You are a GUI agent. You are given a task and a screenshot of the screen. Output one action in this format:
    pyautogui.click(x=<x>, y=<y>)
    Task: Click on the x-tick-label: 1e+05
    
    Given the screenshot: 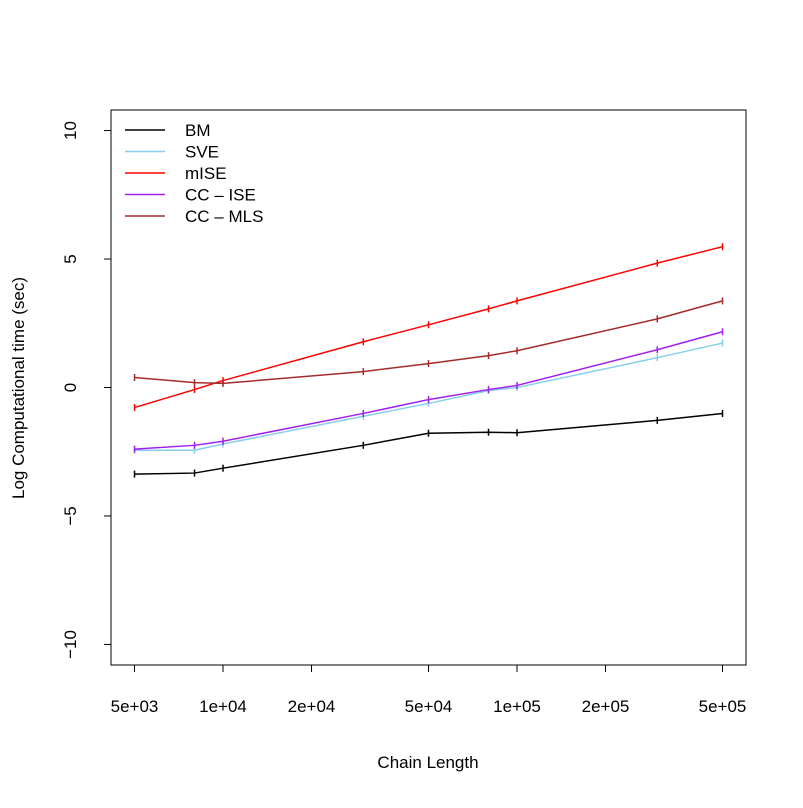 What is the action you would take?
    pyautogui.click(x=517, y=706)
    